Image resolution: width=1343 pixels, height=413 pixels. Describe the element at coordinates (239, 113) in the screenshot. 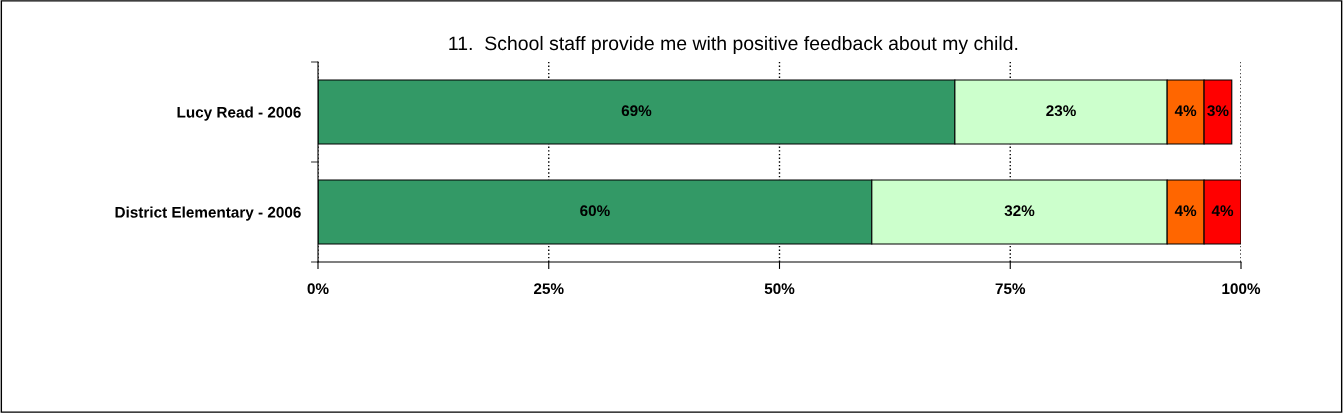

I see `y-tick-label: Lucy Read - 2006` at that location.